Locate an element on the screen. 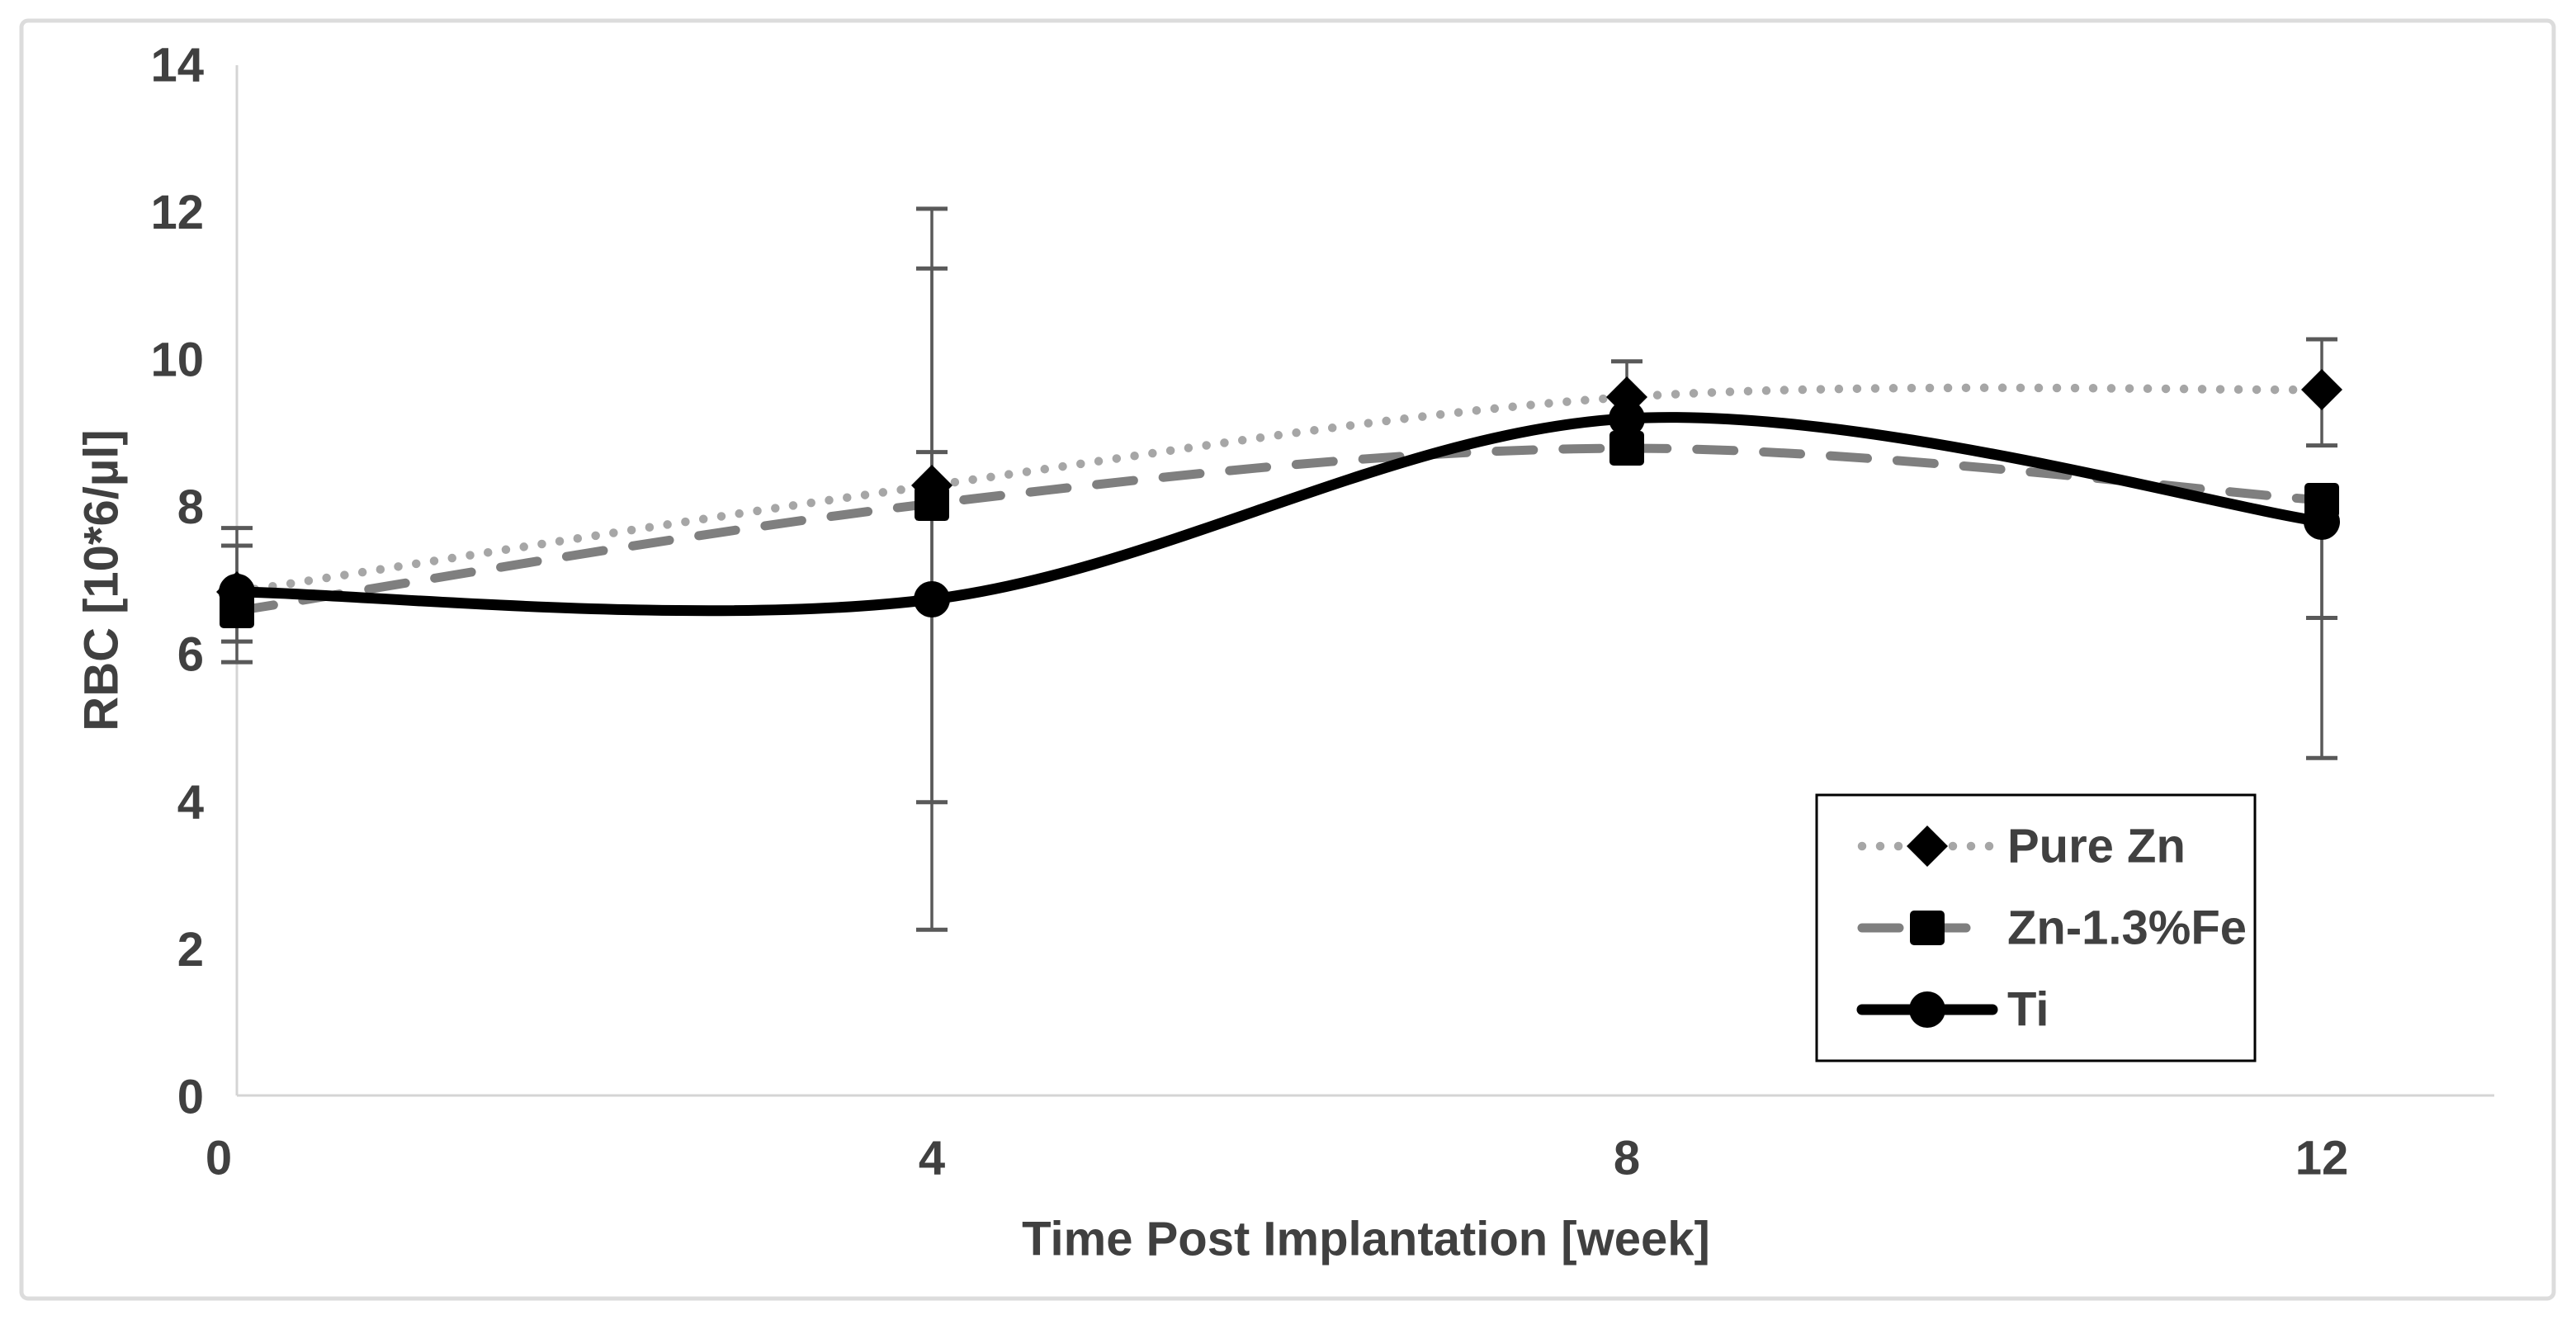 The image size is (2576, 1320). legend-marker-diamond is located at coordinates (1928, 846).